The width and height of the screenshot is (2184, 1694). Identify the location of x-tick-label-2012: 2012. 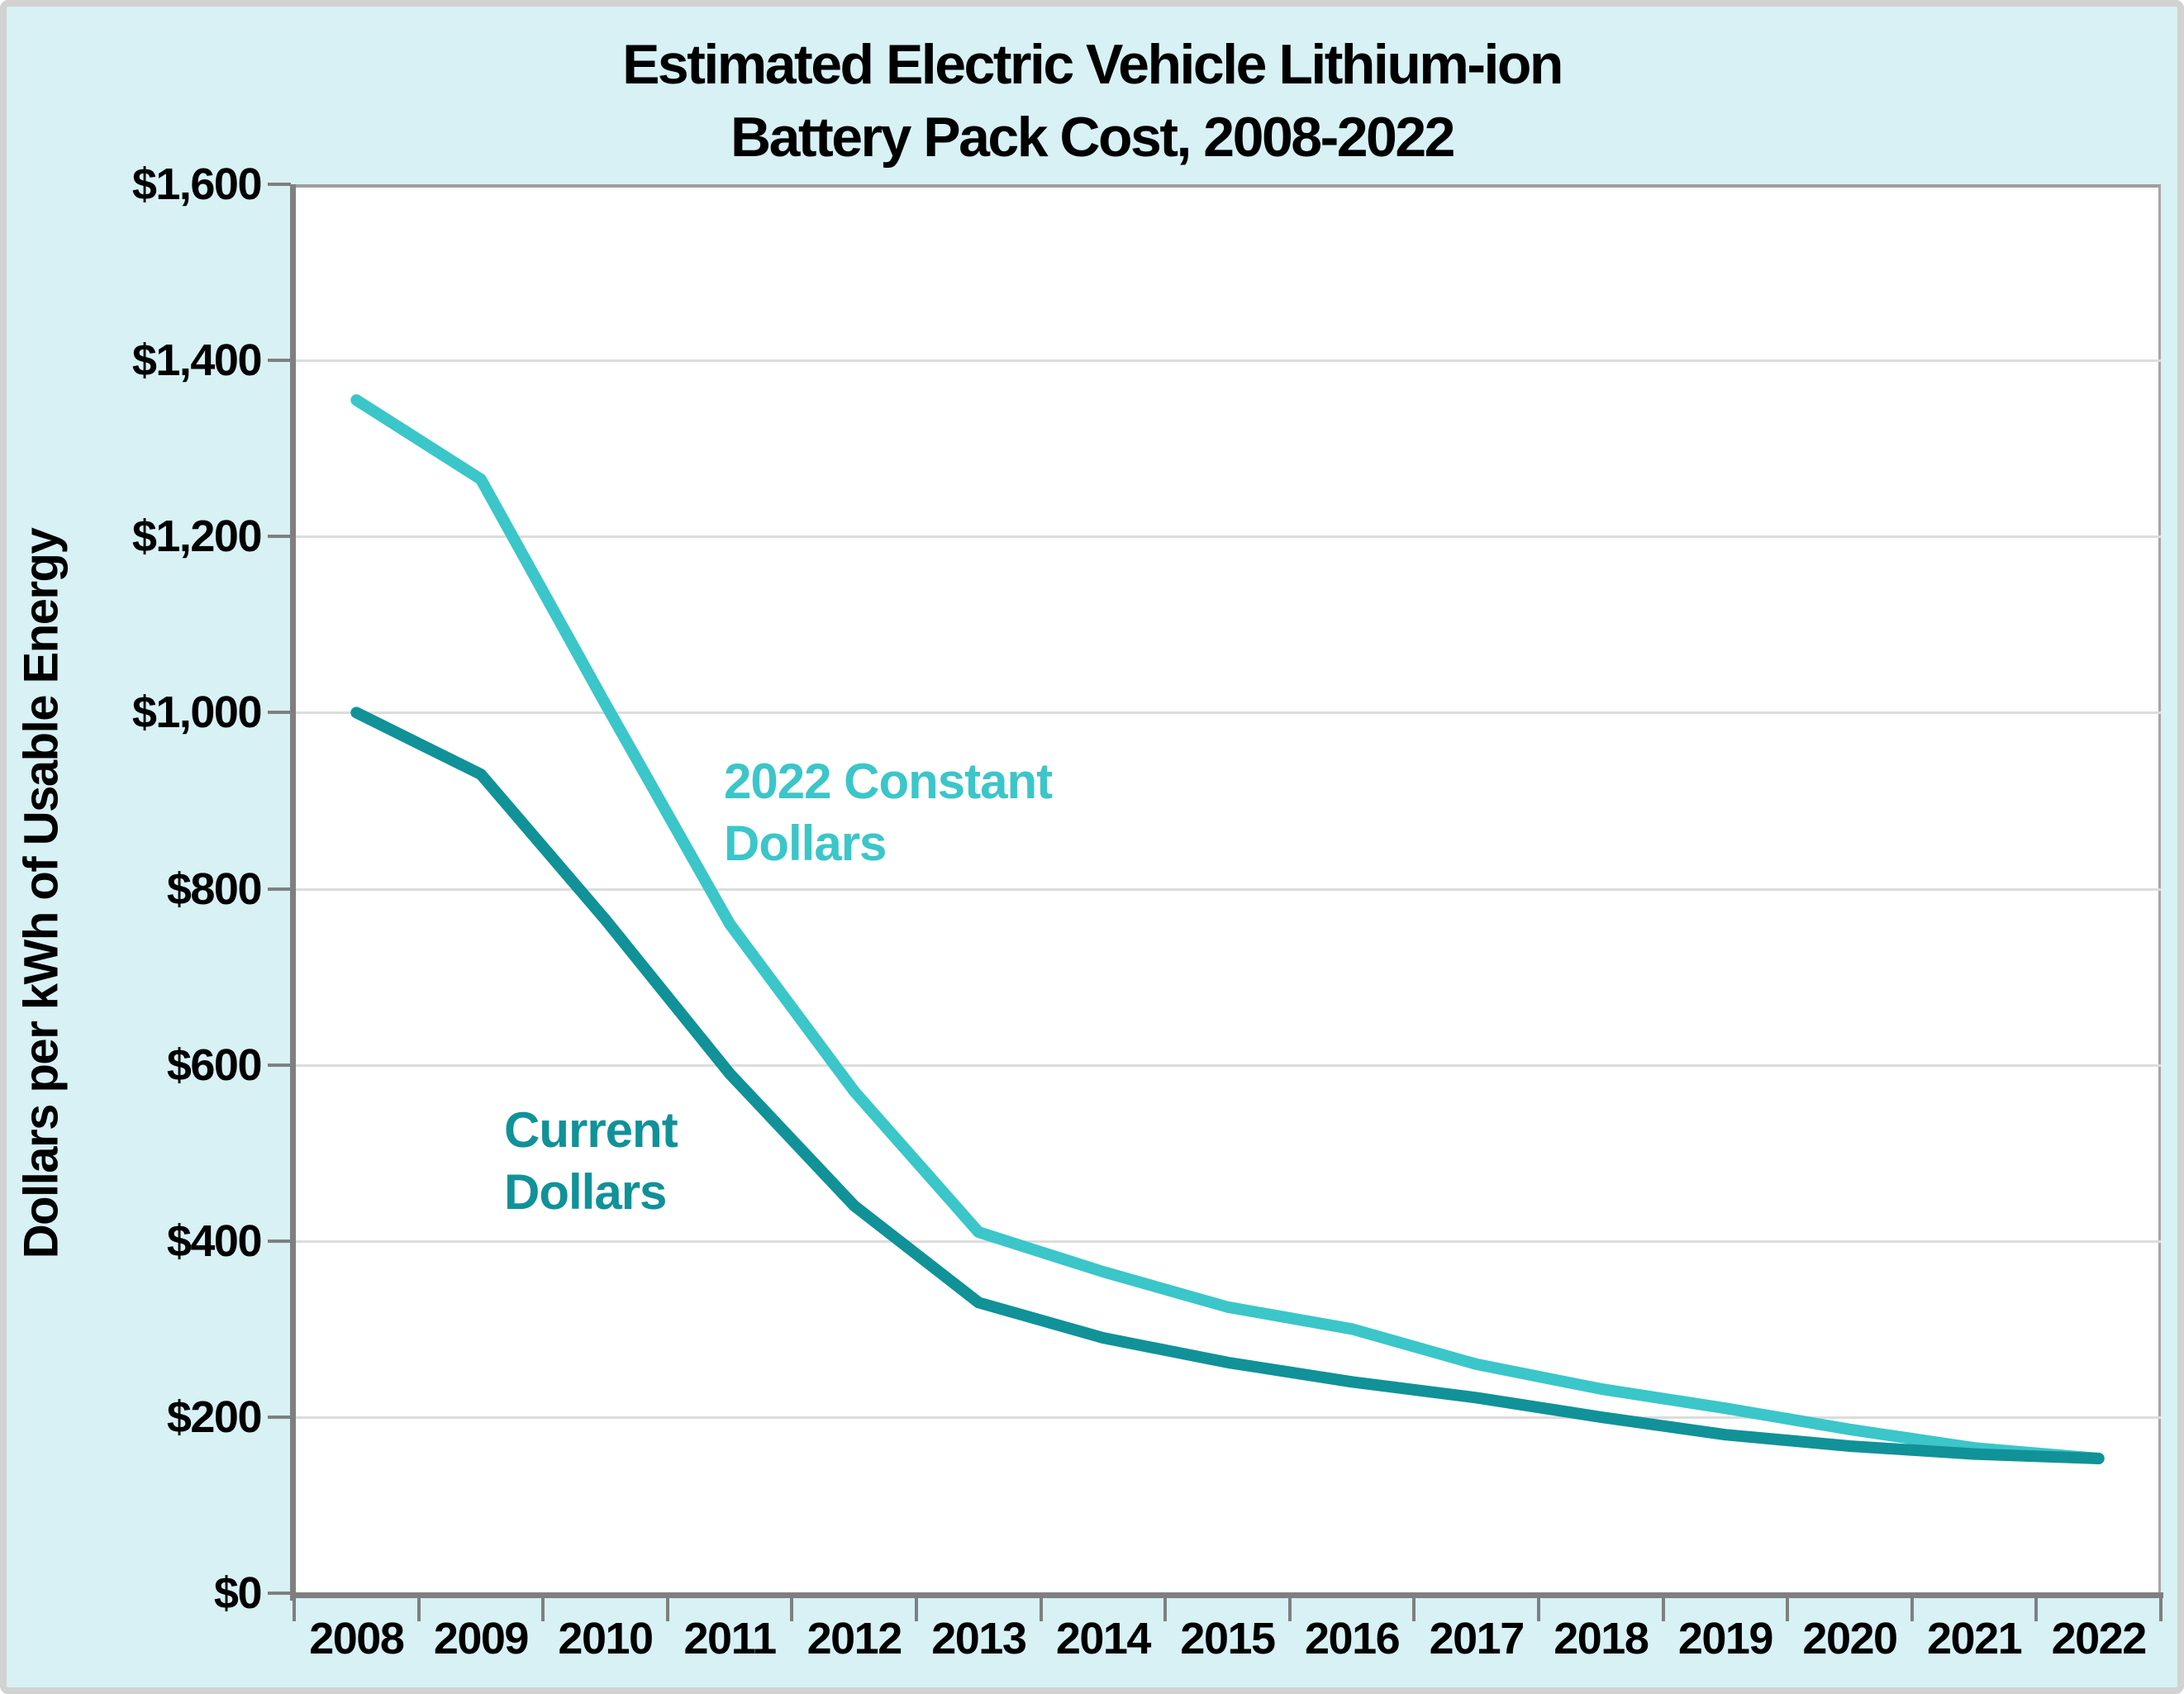
(855, 1638).